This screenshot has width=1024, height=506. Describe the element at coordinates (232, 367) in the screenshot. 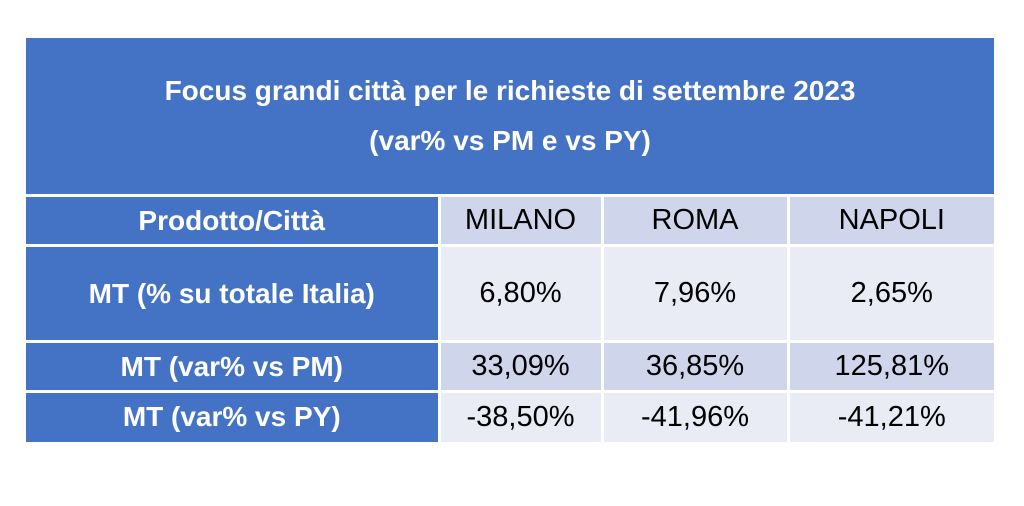

I see `row-label: MT (var% vs PM)` at that location.